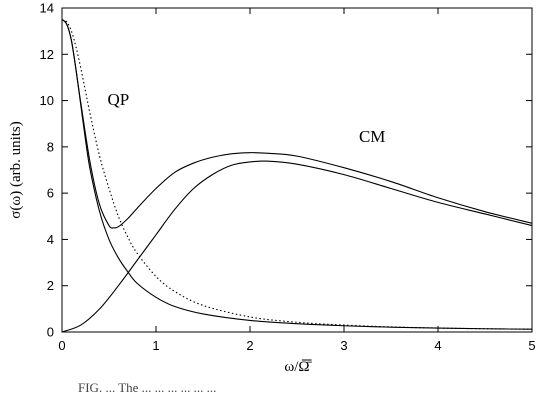 Image resolution: width=537 pixels, height=394 pixels. I want to click on y-tick-label: 14, so click(47, 8).